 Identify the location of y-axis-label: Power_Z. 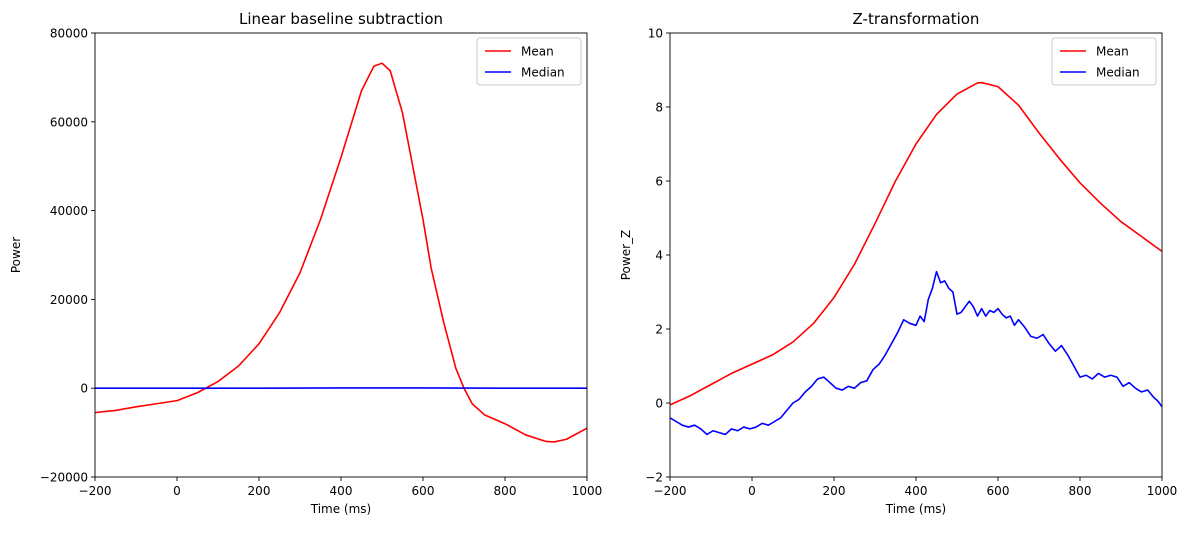
(626, 255).